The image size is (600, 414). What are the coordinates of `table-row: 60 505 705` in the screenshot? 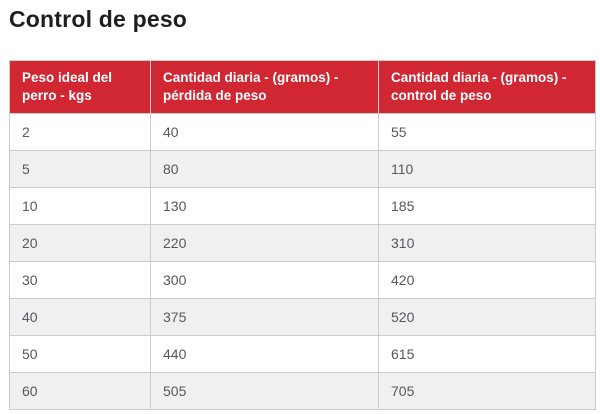 It's located at (302, 391).